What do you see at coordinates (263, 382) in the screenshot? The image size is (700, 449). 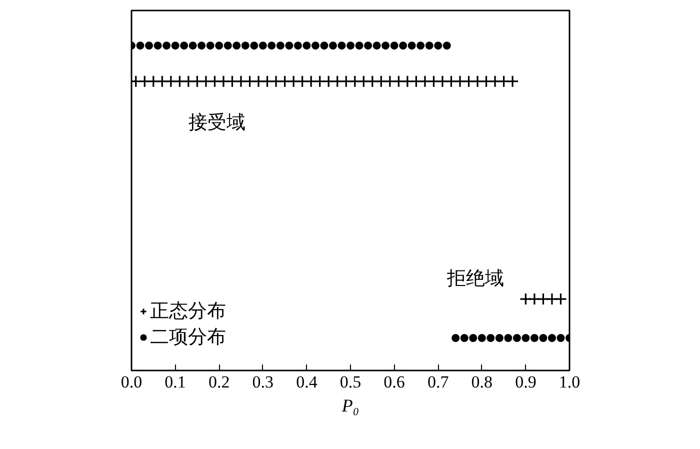 I see `x-tick-label: 0.3` at bounding box center [263, 382].